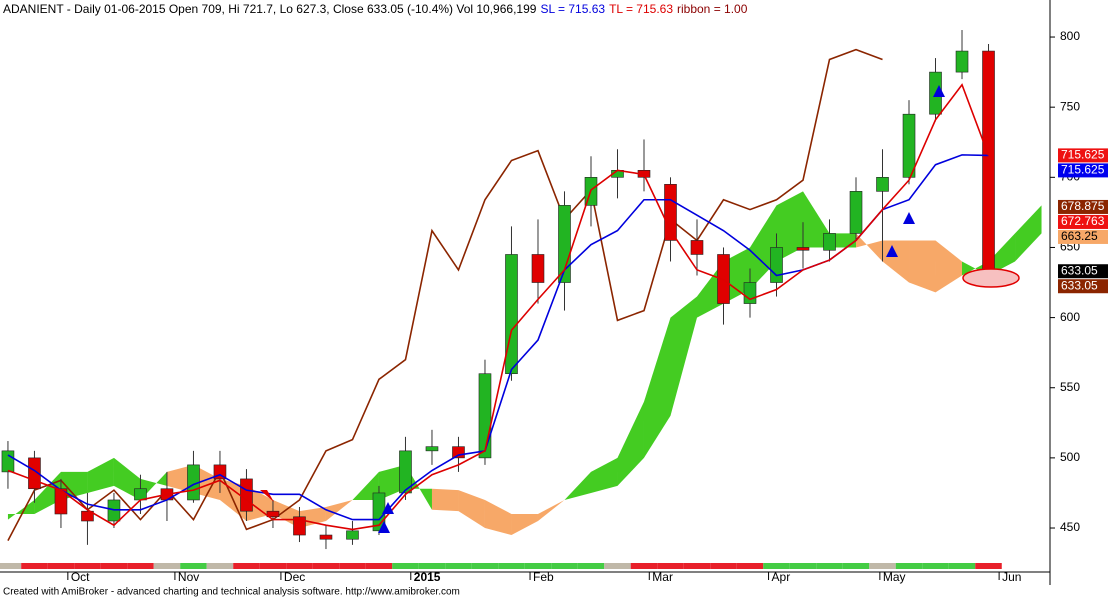  Describe the element at coordinates (894, 577) in the screenshot. I see `x-tick-label: May` at that location.